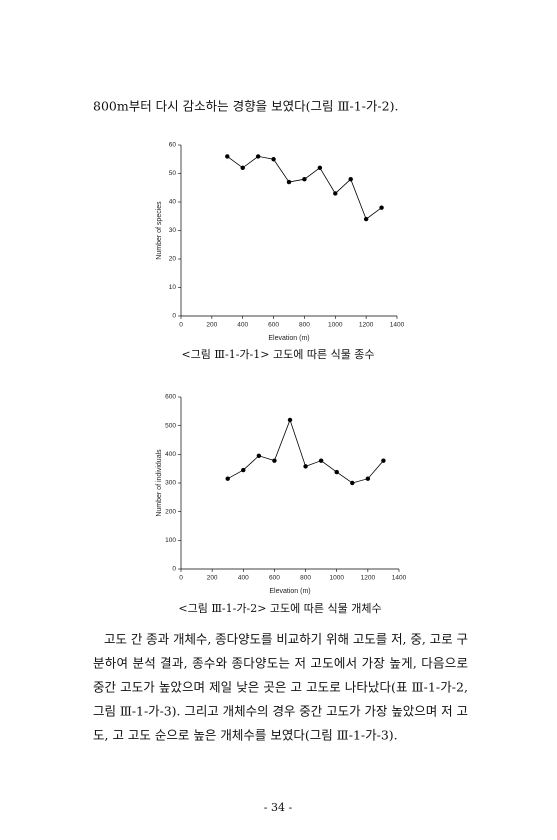  What do you see at coordinates (173, 259) in the screenshot?
I see `y-tick-label: 20` at bounding box center [173, 259].